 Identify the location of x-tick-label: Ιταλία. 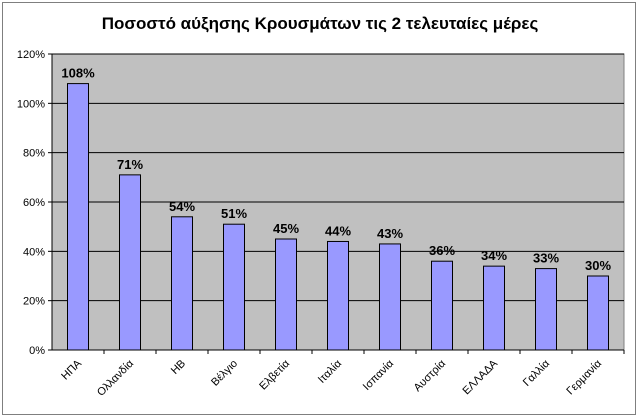
(330, 371).